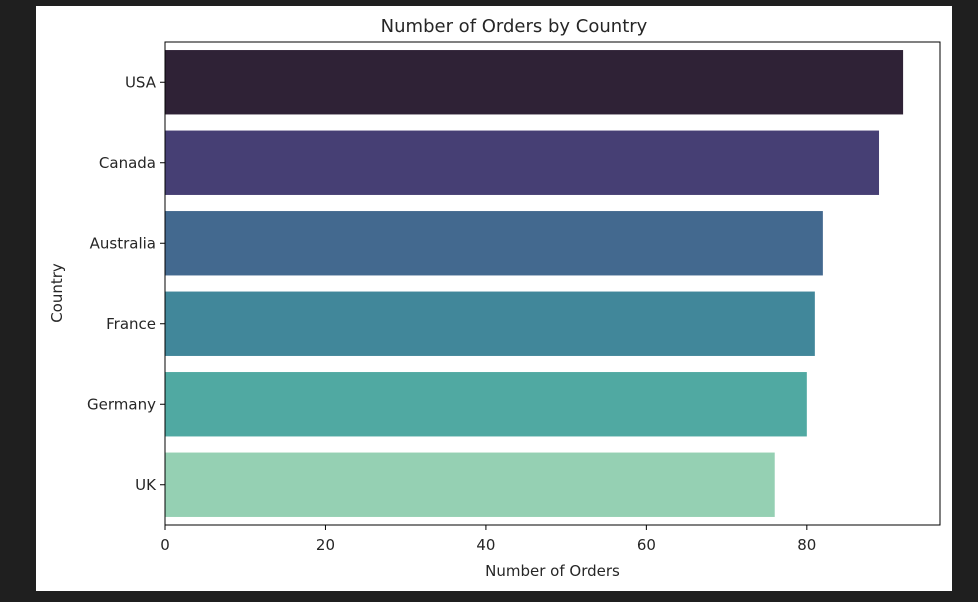  What do you see at coordinates (490, 323) in the screenshot?
I see `bar-france` at bounding box center [490, 323].